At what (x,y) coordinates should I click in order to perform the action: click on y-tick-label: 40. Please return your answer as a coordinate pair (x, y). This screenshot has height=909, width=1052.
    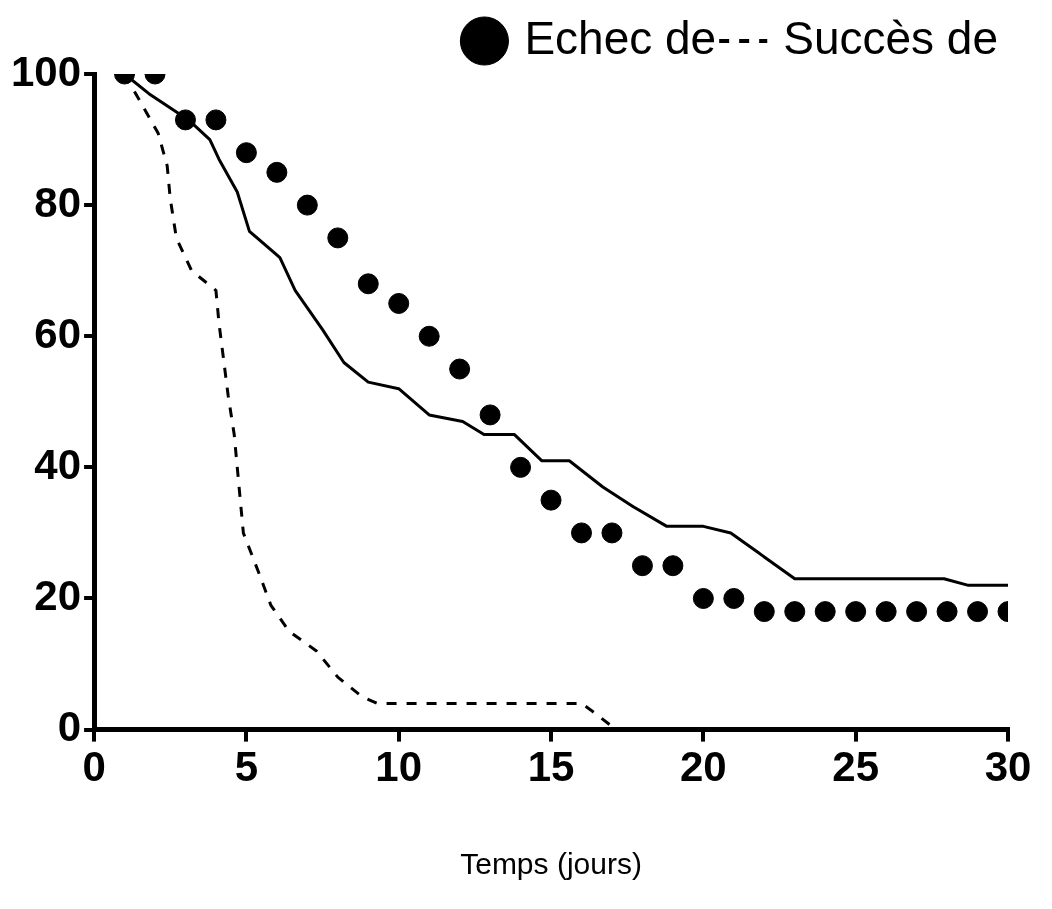
    Looking at the image, I should click on (58, 464).